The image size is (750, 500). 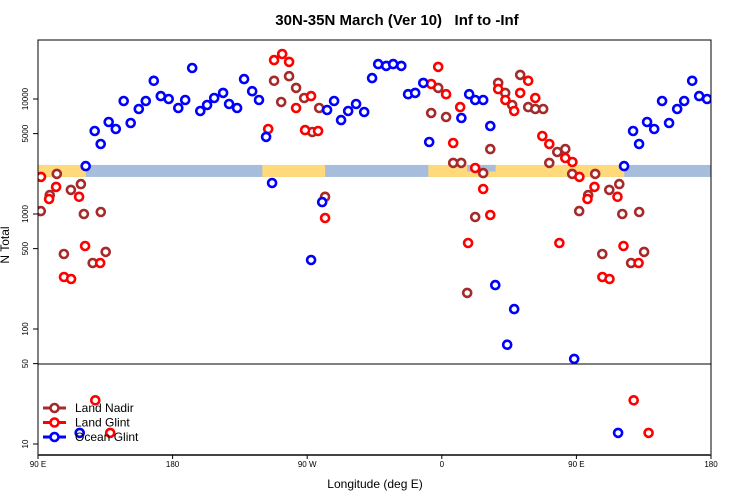 I want to click on coverage-band, so click(x=374, y=170).